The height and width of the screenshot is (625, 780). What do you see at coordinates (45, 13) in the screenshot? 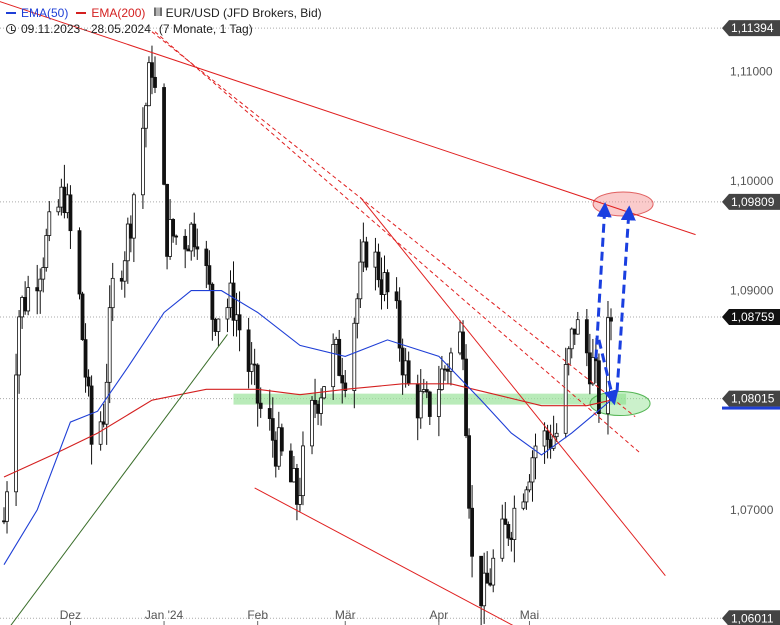
I see `legend-ema50-label: EMA(50)` at bounding box center [45, 13].